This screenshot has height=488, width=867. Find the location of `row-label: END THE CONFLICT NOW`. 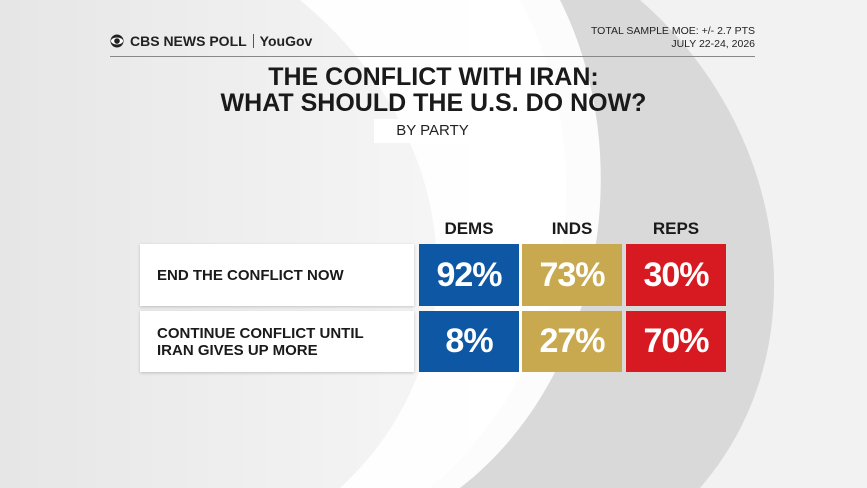

row-label: END THE CONFLICT NOW is located at coordinates (277, 275).